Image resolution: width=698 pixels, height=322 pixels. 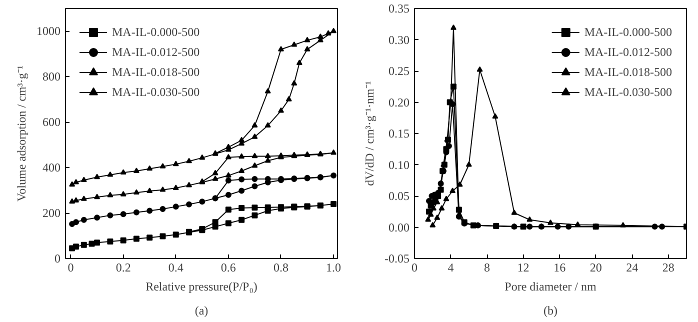 What do you see at coordinates (51, 122) in the screenshot?
I see `y-tick-label: 600` at bounding box center [51, 122].